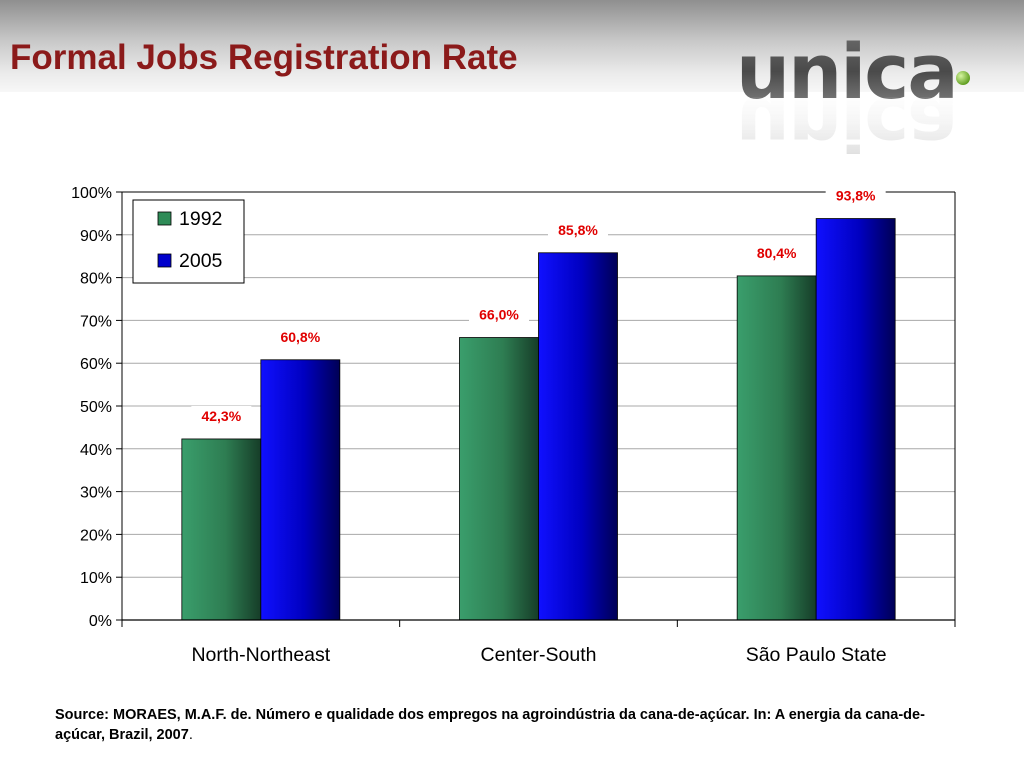  What do you see at coordinates (91, 193) in the screenshot?
I see `y-tick-label: 100%` at bounding box center [91, 193].